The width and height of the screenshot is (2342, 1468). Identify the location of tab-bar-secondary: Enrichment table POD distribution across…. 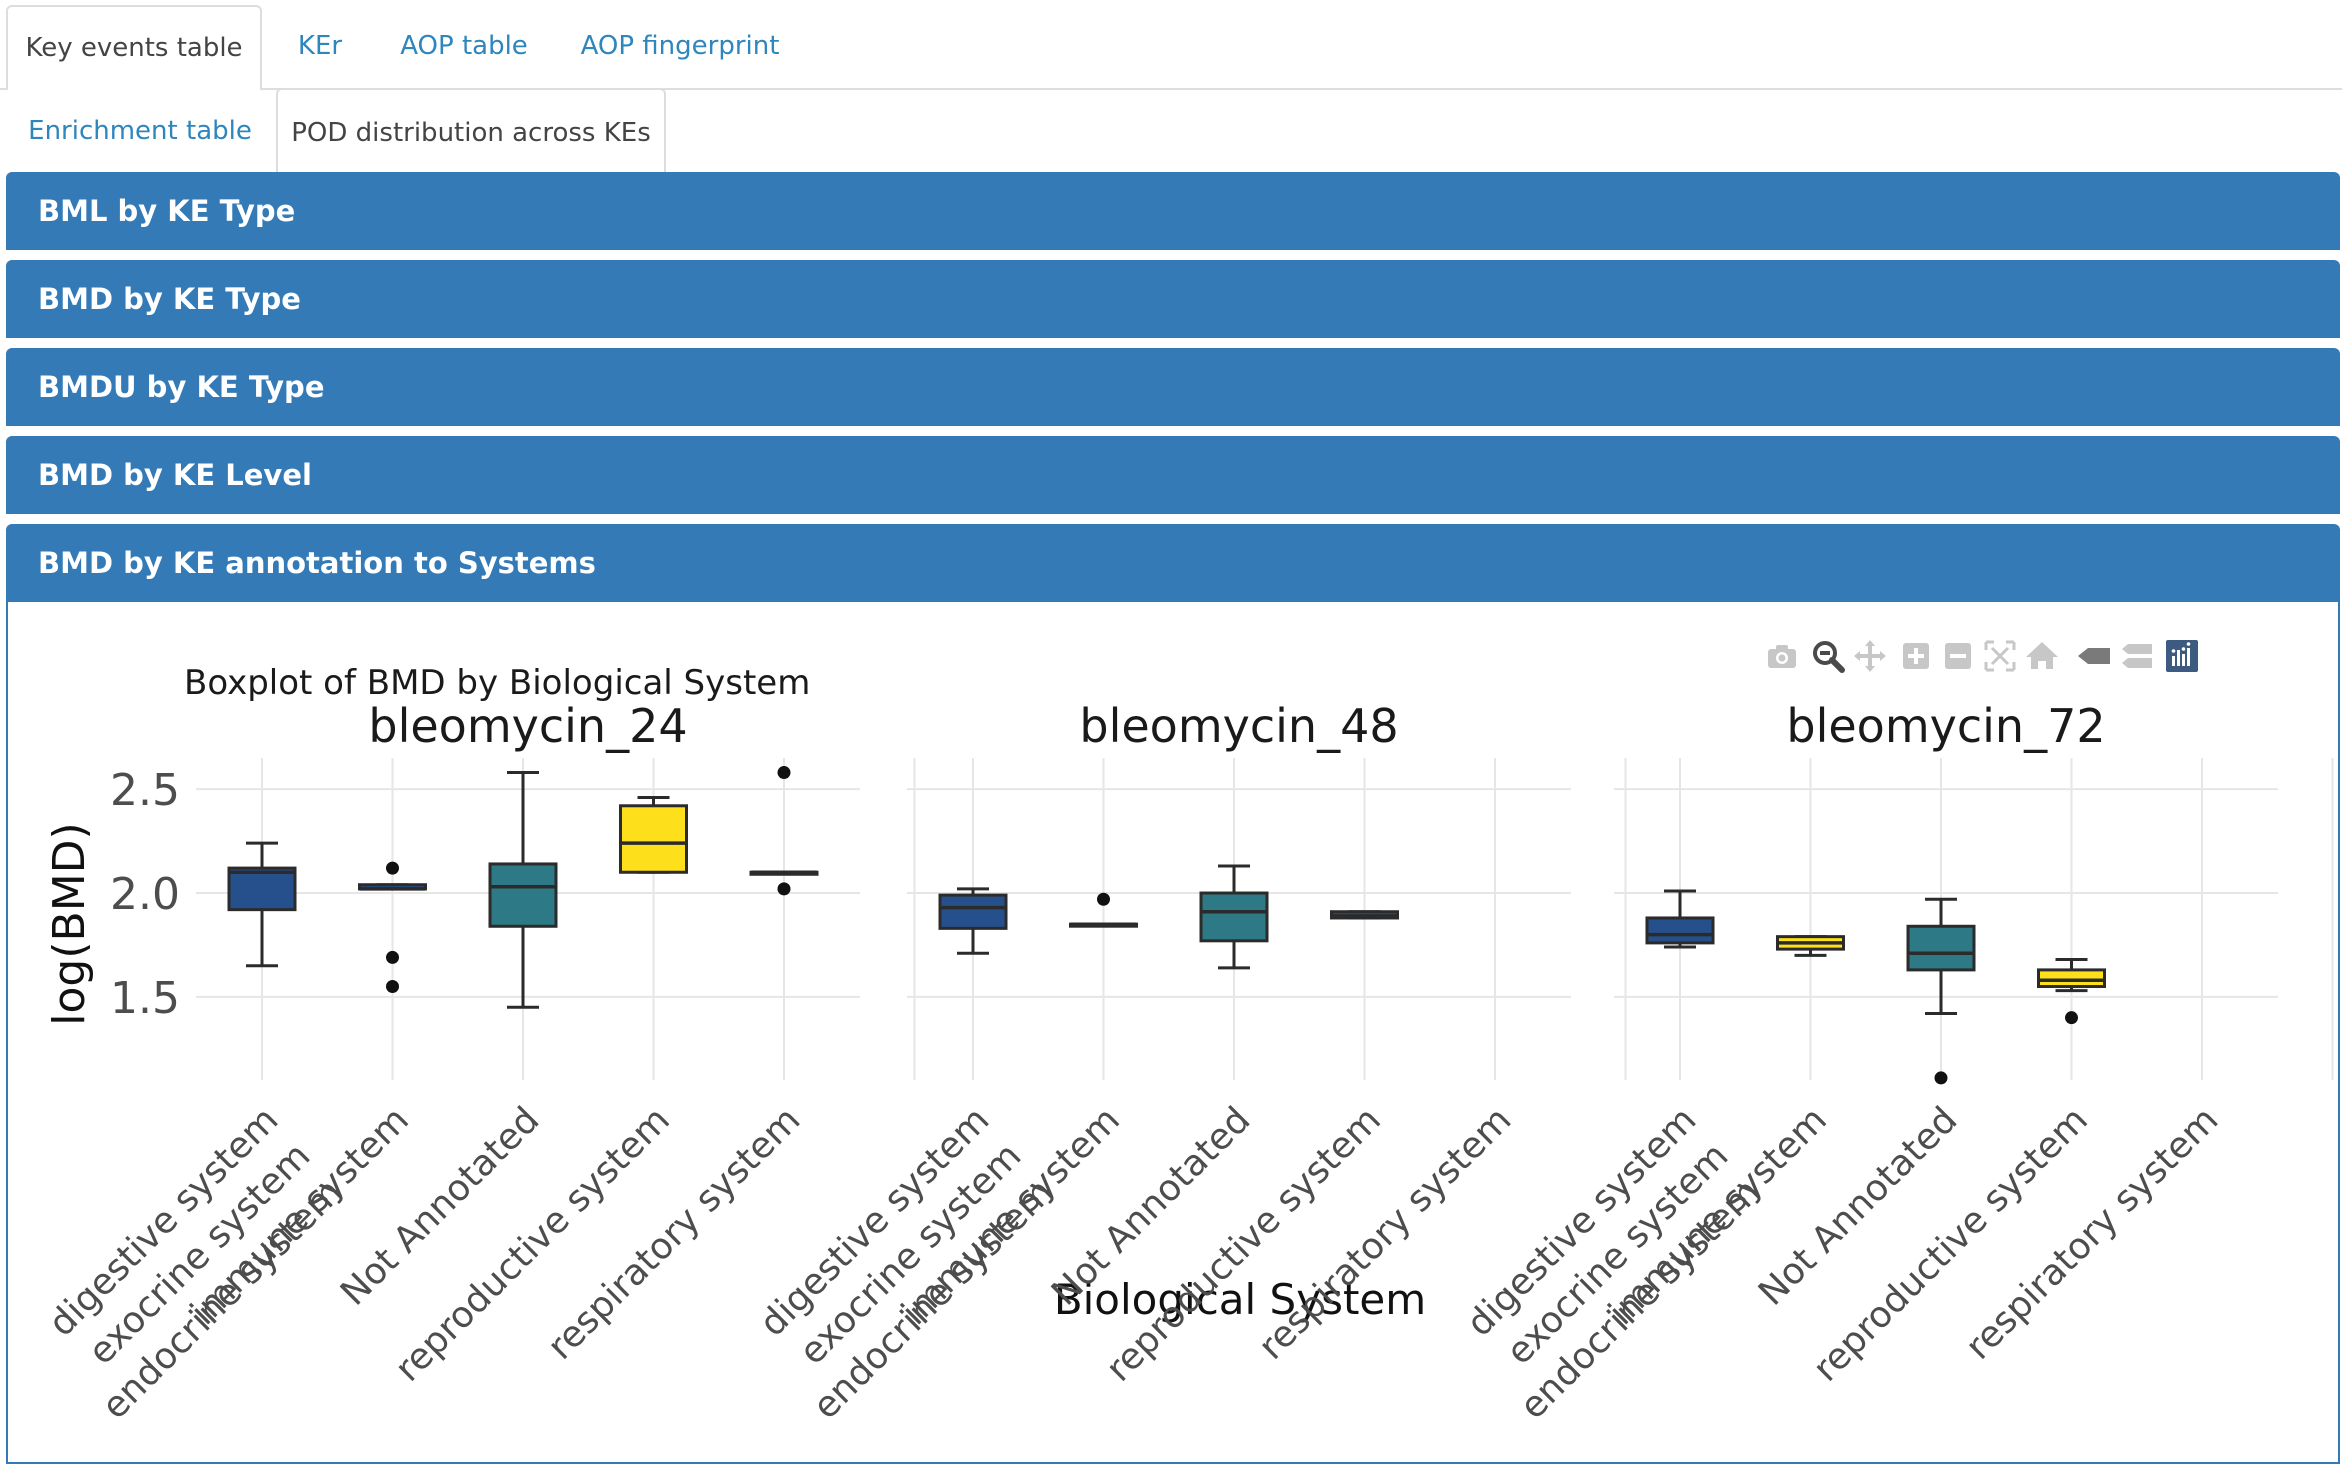
(1171, 132).